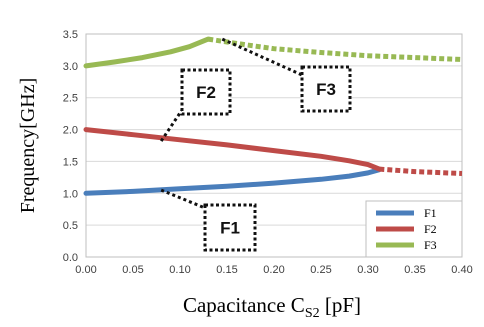  Describe the element at coordinates (226, 270) in the screenshot. I see `x-tick-label: 0.15` at that location.